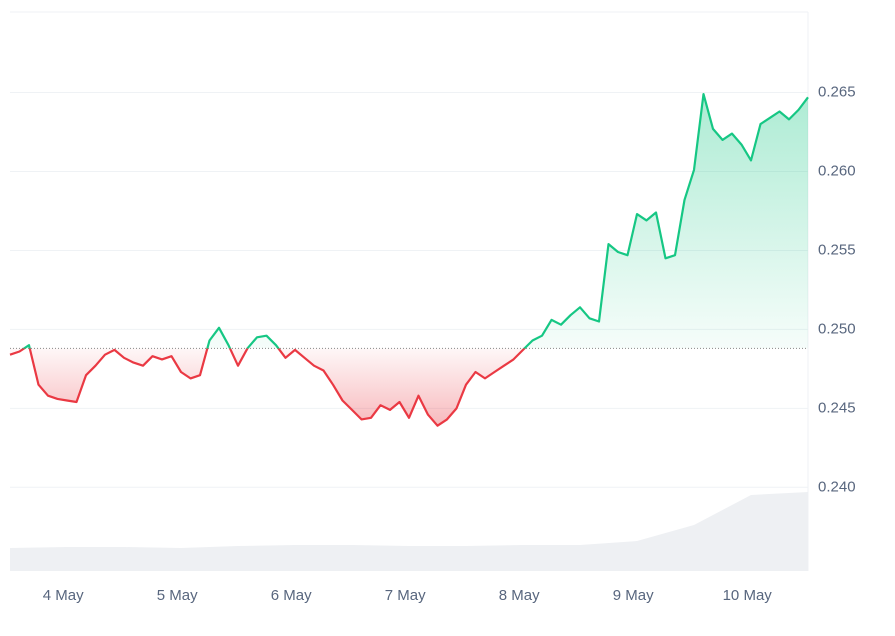 Image resolution: width=895 pixels, height=636 pixels. Describe the element at coordinates (748, 595) in the screenshot. I see `x-tick-label: 10 May` at that location.